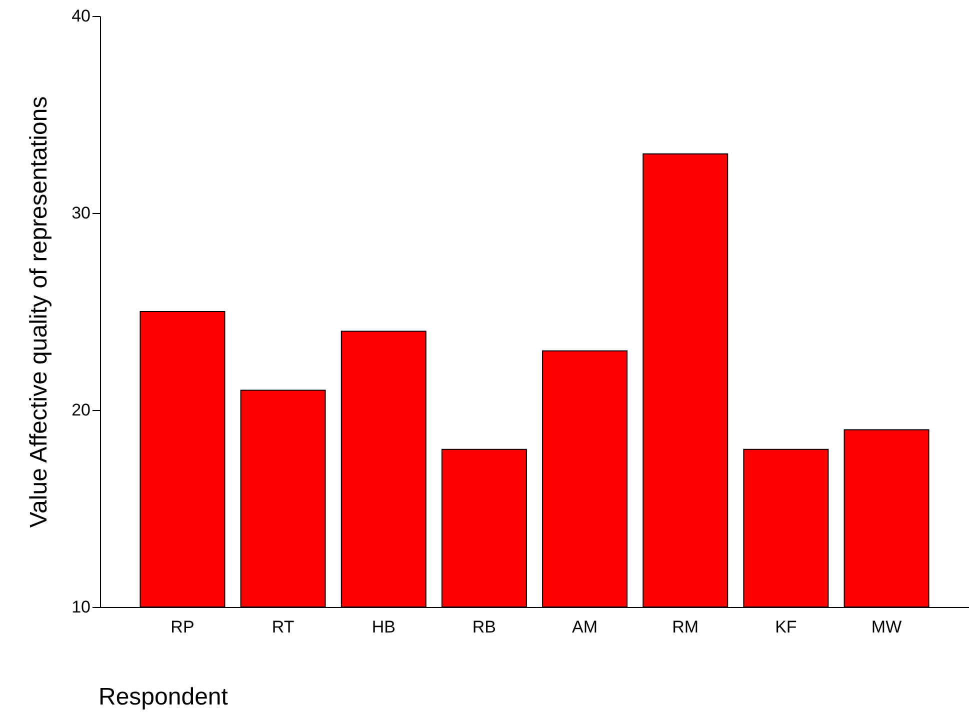 The height and width of the screenshot is (712, 969). What do you see at coordinates (786, 627) in the screenshot?
I see `x-tick-label: KF` at bounding box center [786, 627].